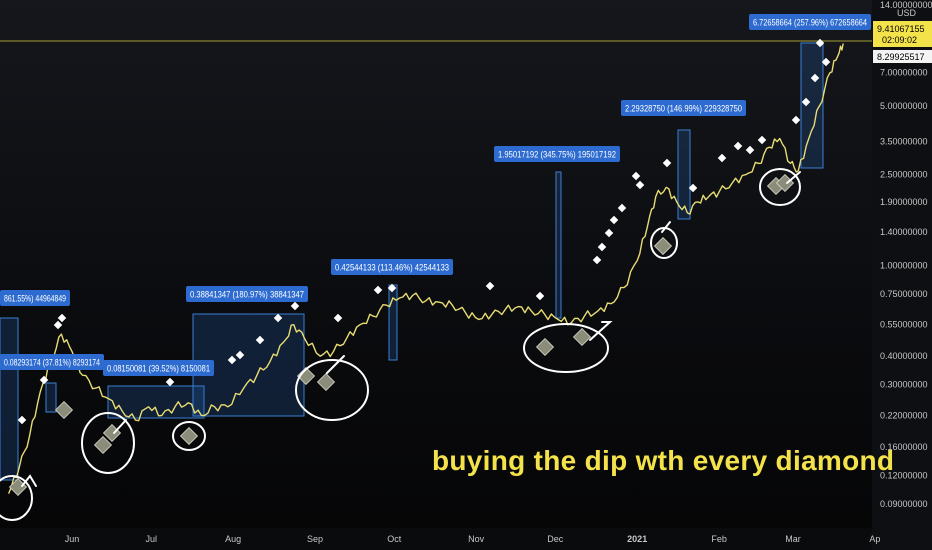  I want to click on x-tick-label: Oct, so click(394, 539).